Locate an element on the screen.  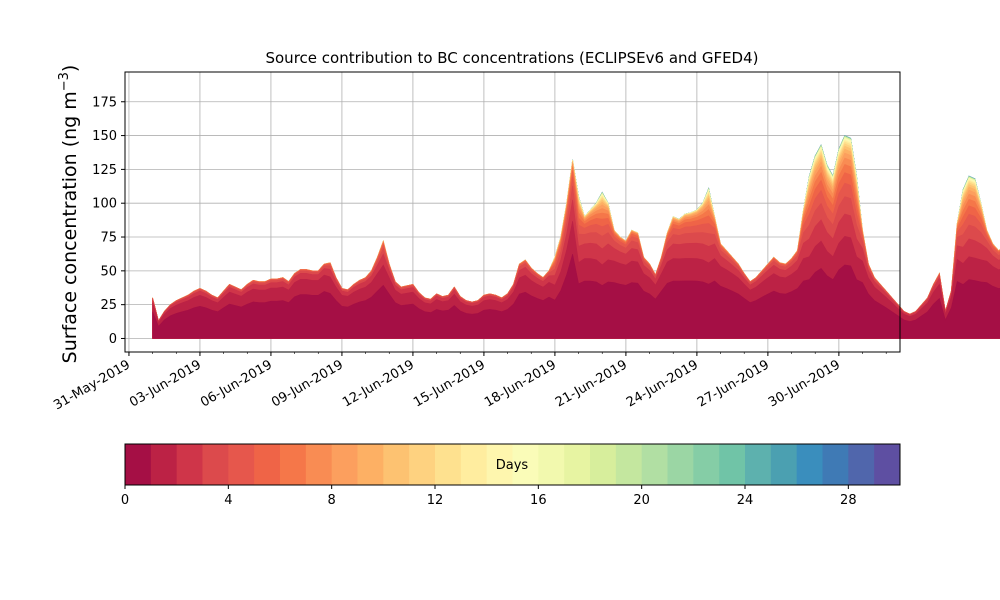
colorbar-tick-label: 4 is located at coordinates (228, 500).